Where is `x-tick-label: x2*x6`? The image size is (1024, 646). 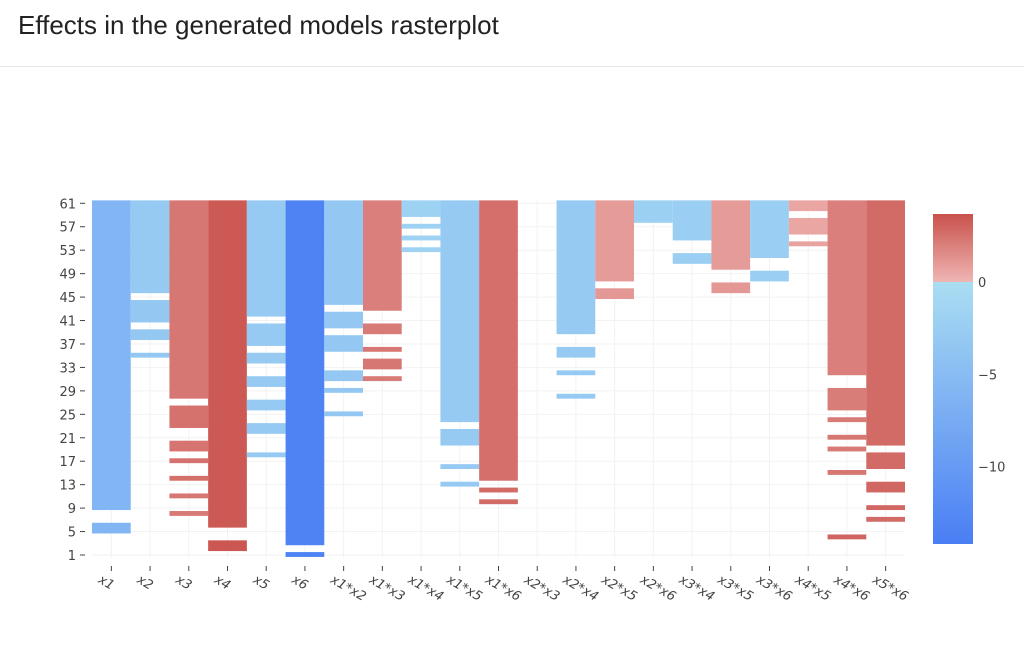
x-tick-label: x2*x6 is located at coordinates (657, 588).